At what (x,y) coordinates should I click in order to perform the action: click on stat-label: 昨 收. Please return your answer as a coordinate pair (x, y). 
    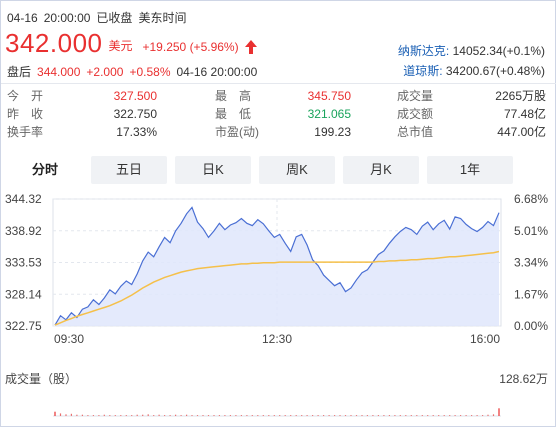
    Looking at the image, I should click on (25, 114).